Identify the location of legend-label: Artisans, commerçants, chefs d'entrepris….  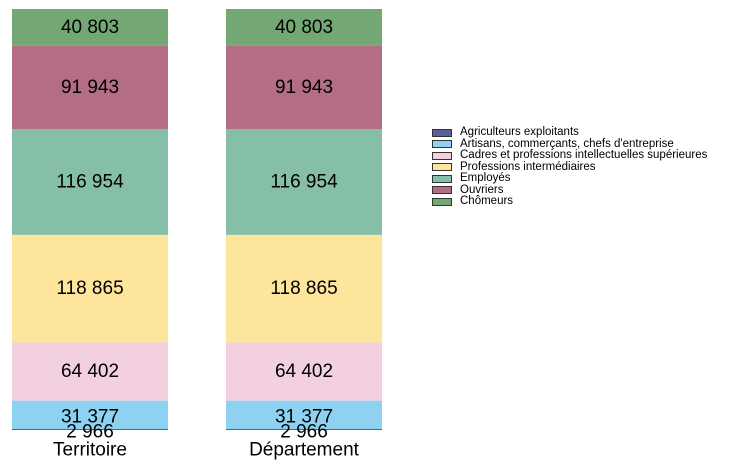
(567, 143).